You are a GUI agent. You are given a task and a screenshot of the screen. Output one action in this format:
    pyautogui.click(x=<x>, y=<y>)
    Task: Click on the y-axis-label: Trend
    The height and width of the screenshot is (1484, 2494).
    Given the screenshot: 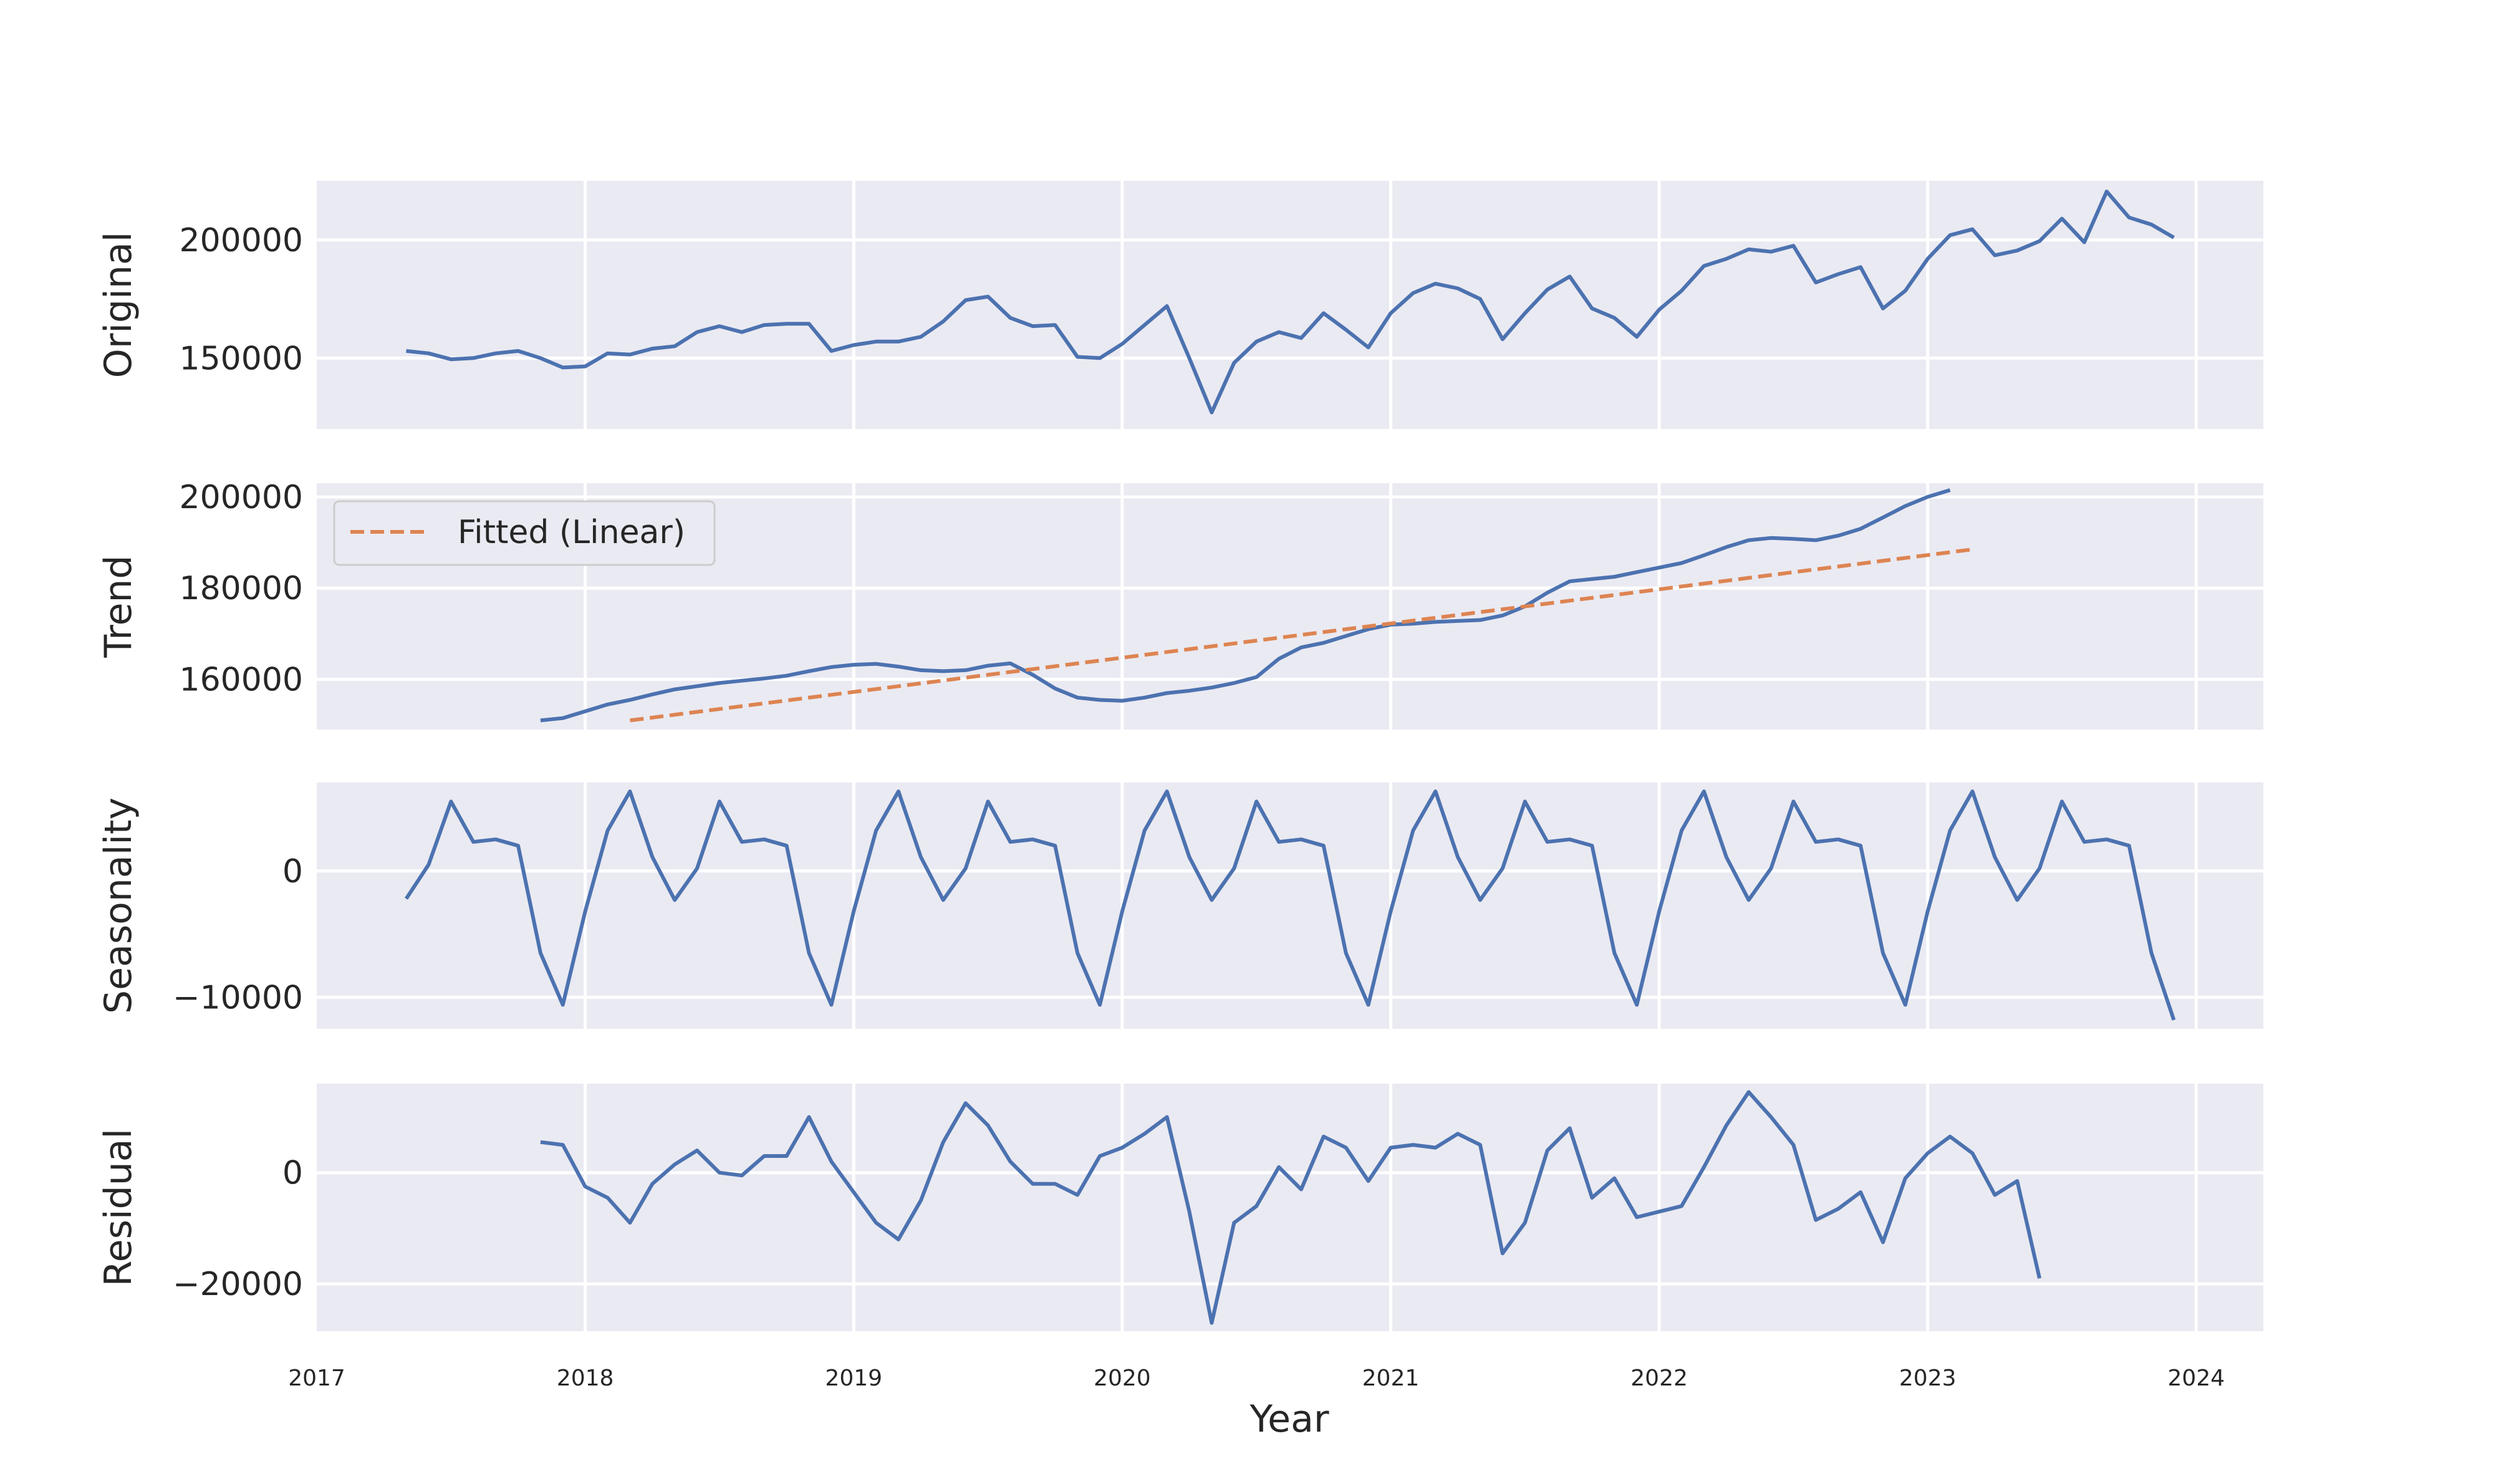 What is the action you would take?
    pyautogui.click(x=119, y=606)
    